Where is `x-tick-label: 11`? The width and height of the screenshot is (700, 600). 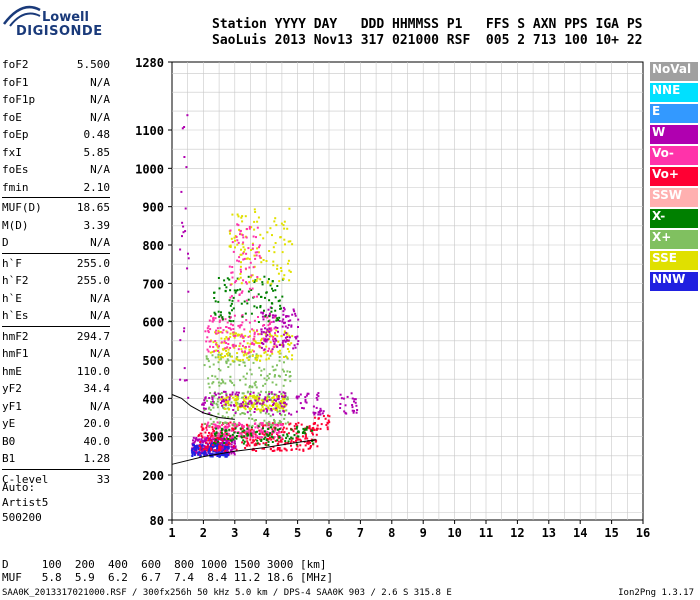
x-tick-label: 11 is located at coordinates (486, 533).